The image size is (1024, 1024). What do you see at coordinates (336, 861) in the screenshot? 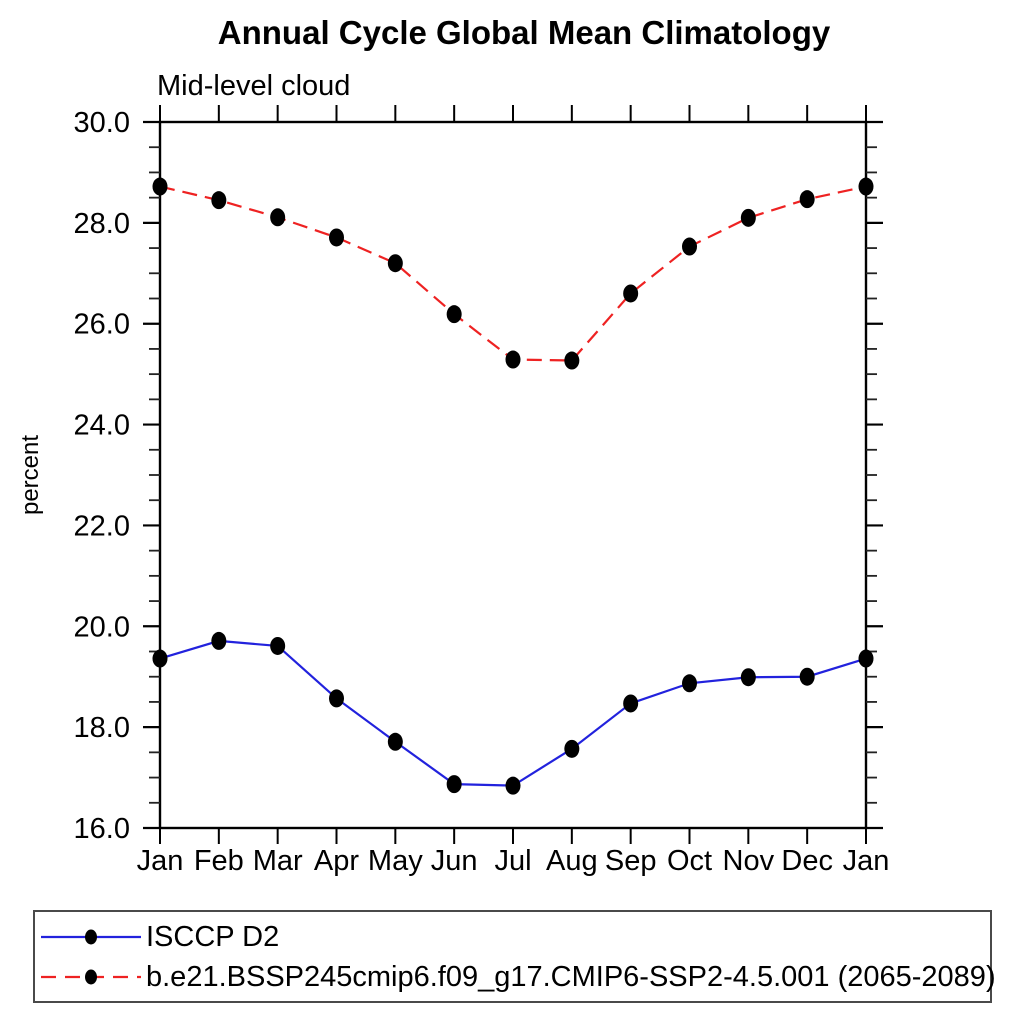
I see `x-tick-label: Apr` at bounding box center [336, 861].